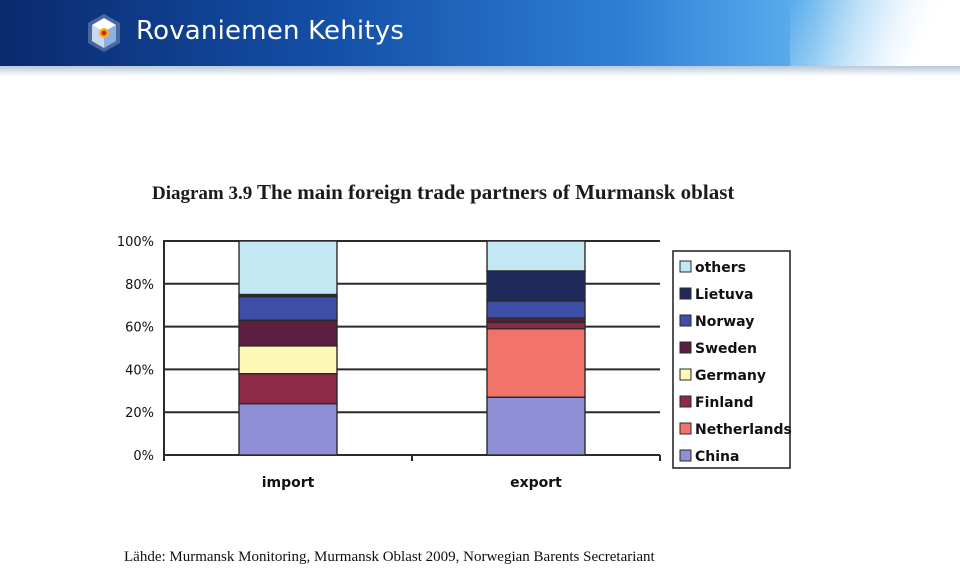 This screenshot has width=960, height=571. What do you see at coordinates (536, 483) in the screenshot?
I see `x-category-label: export` at bounding box center [536, 483].